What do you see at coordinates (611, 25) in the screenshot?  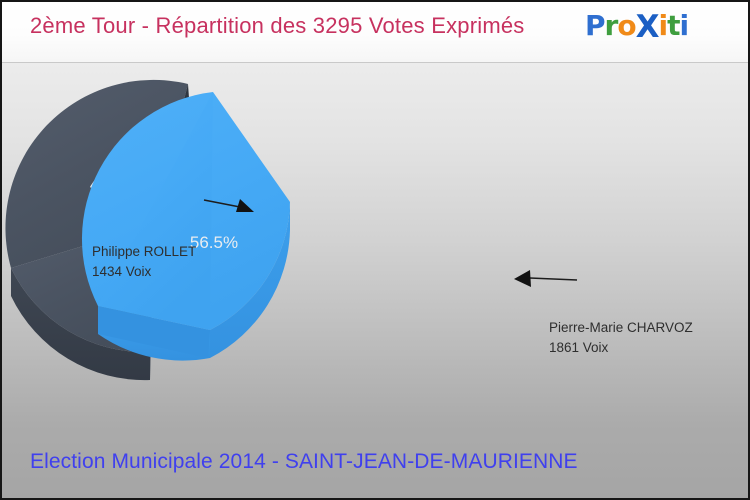 I see `logo-letter-r: r` at bounding box center [611, 25].